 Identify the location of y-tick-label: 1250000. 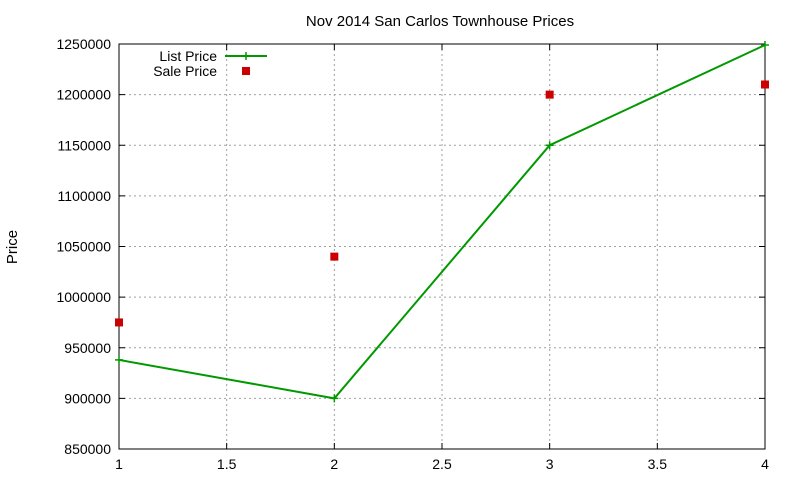
(83, 44).